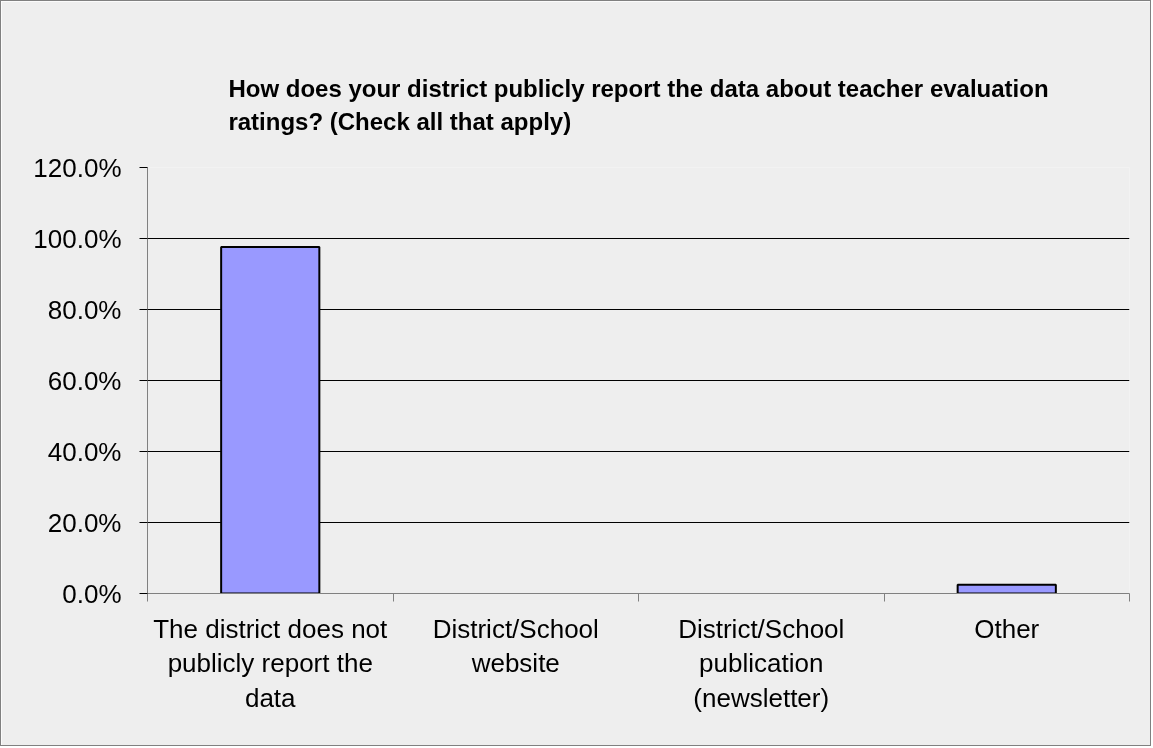  I want to click on y-tick-label: 60.0%, so click(84, 380).